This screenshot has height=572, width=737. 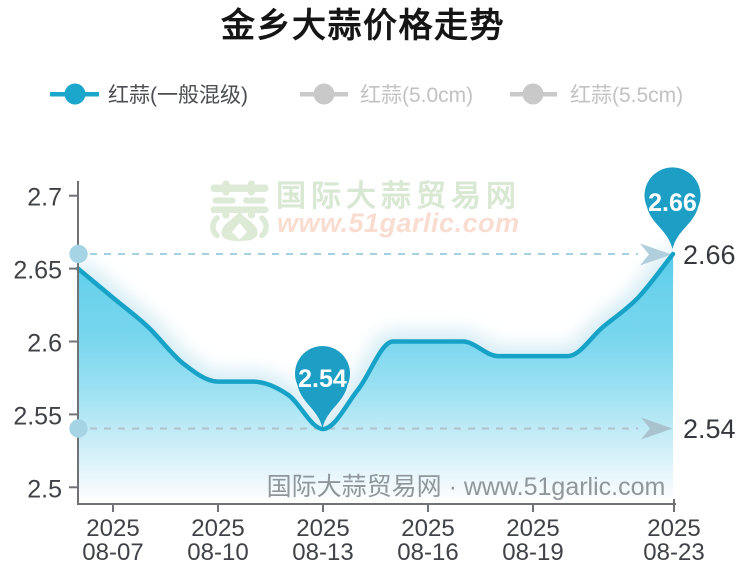 I want to click on svg-text: 08-23, so click(x=673, y=552).